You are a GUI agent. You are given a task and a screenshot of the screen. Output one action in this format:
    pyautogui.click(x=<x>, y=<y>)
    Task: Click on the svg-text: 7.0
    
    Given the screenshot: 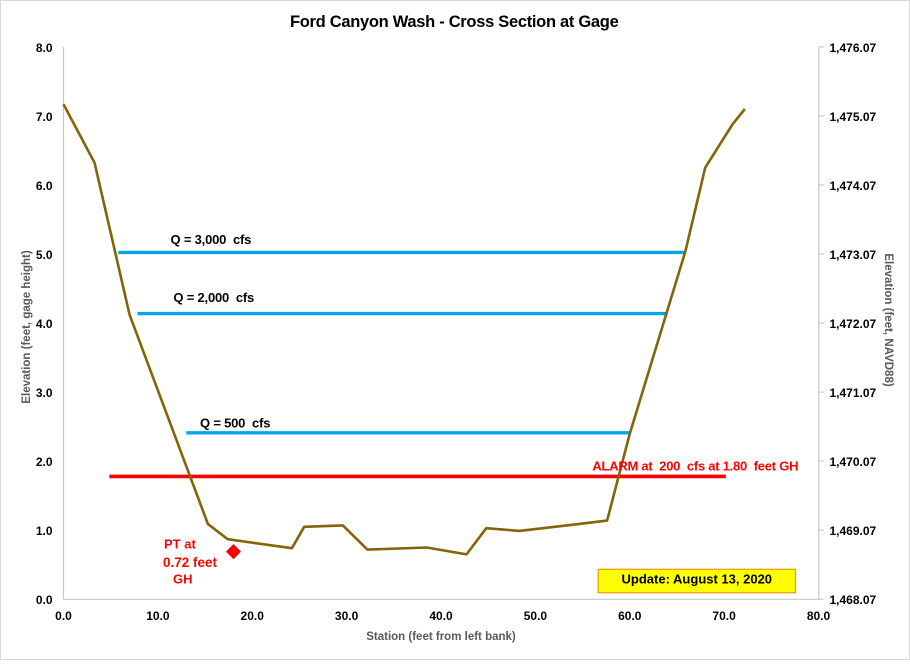 What is the action you would take?
    pyautogui.click(x=44, y=117)
    